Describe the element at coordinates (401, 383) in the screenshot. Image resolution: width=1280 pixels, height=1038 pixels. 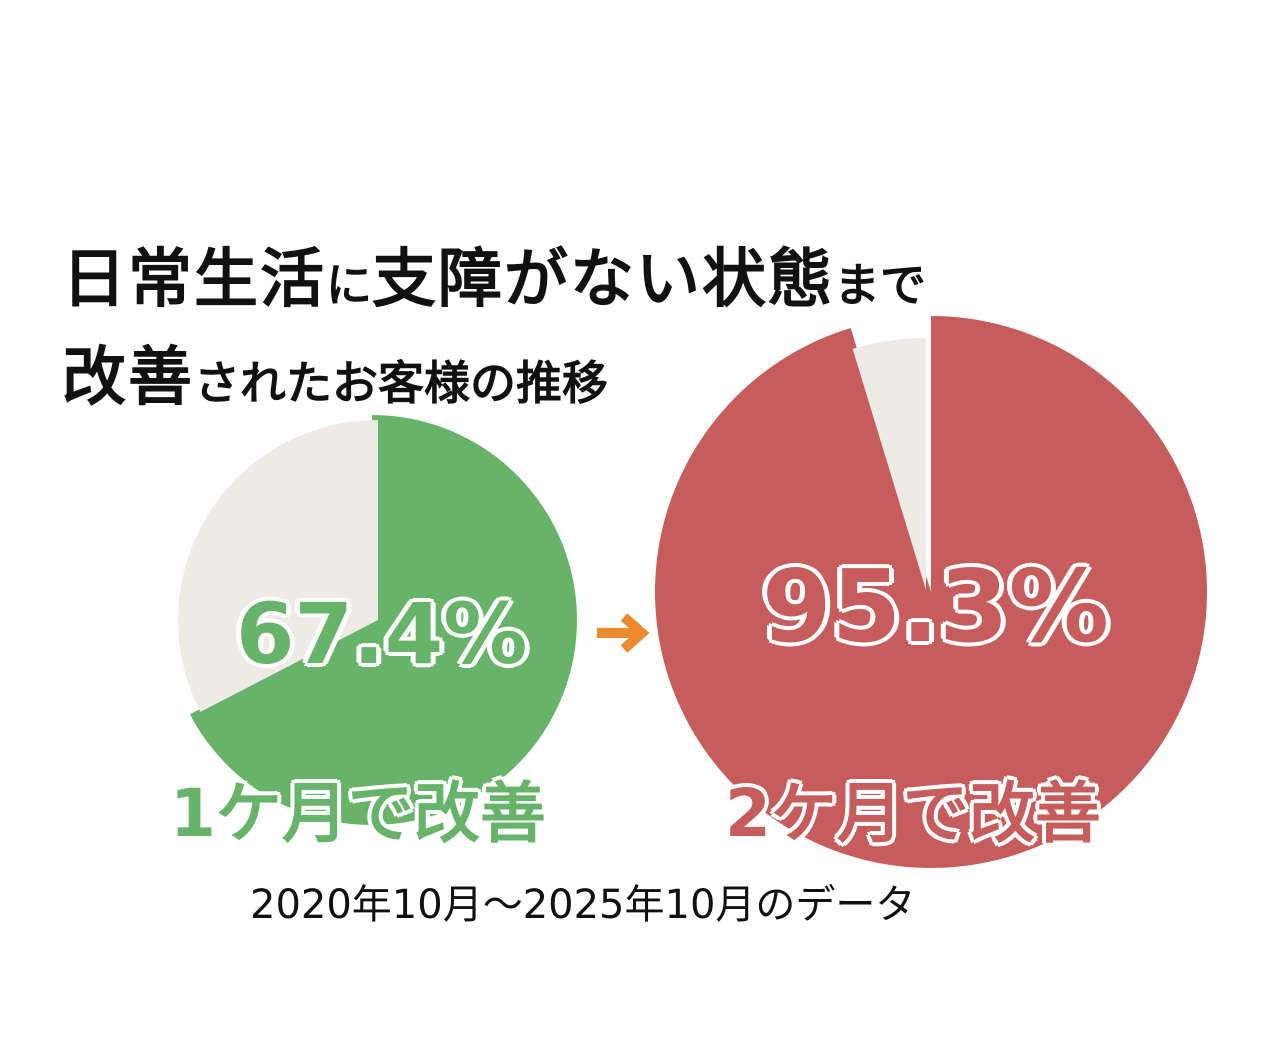
I see `title-seg: されたお客様の推移` at that location.